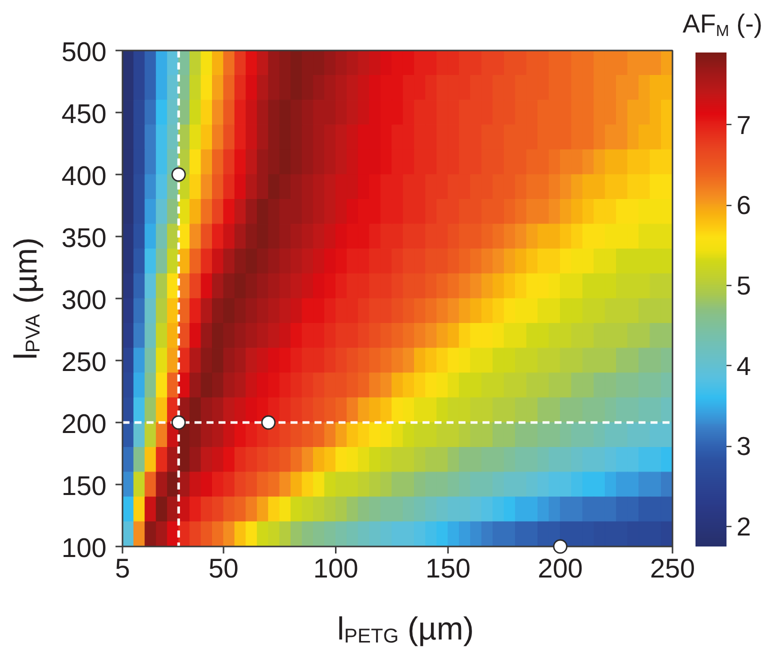 Image resolution: width=766 pixels, height=649 pixels. I want to click on x-tick-label: 5, so click(122, 569).